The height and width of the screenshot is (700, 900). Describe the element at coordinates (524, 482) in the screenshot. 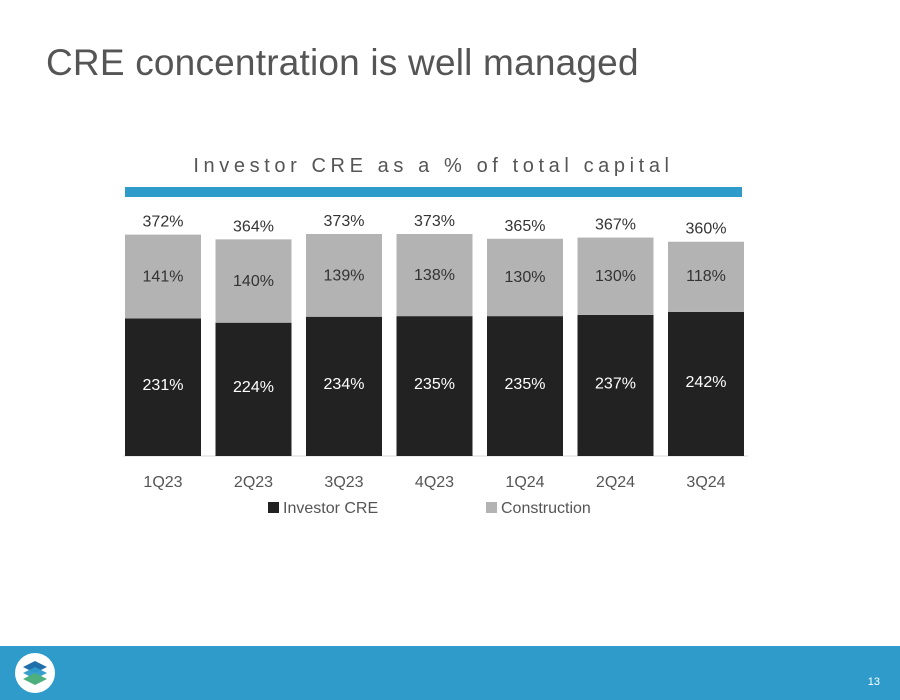

I see `x-tick-label: 1Q24` at that location.